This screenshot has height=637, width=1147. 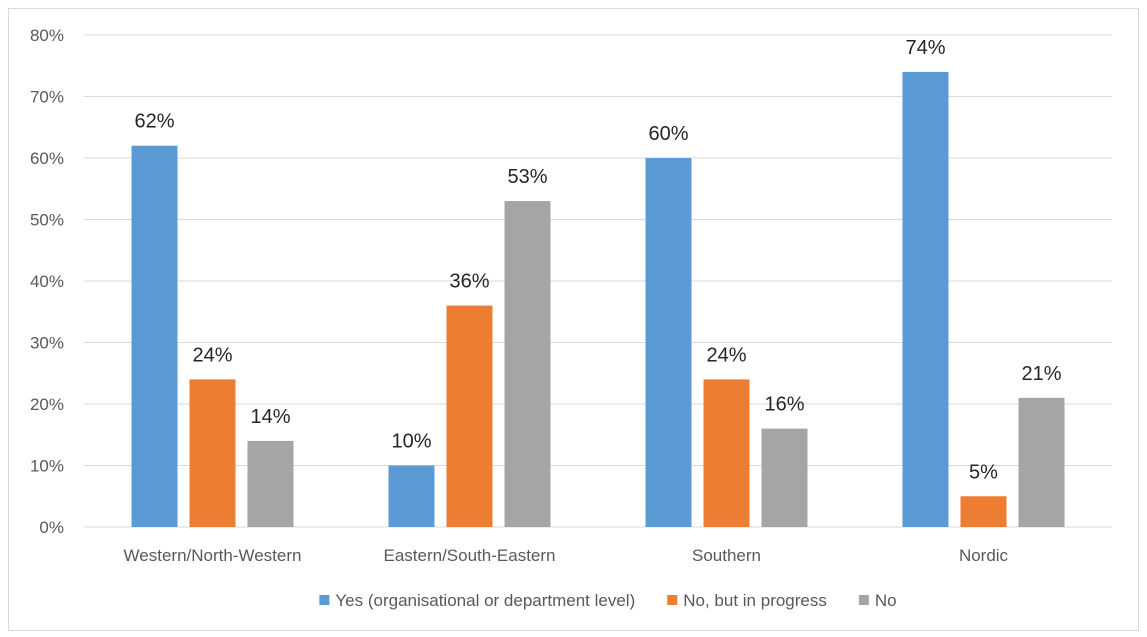 What do you see at coordinates (47, 158) in the screenshot?
I see `y-tick-label: 60%` at bounding box center [47, 158].